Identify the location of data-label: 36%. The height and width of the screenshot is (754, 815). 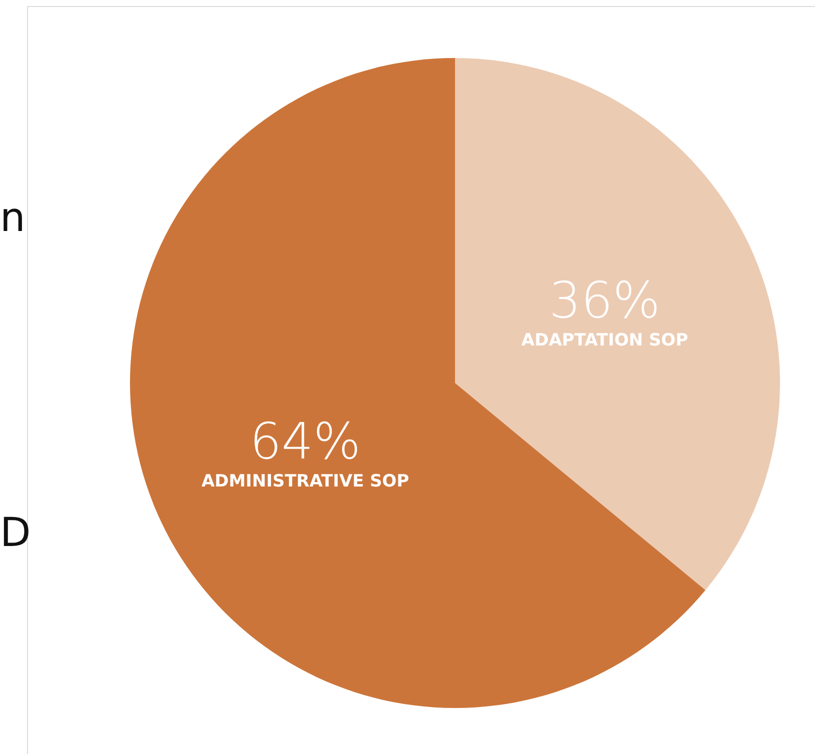
(604, 301).